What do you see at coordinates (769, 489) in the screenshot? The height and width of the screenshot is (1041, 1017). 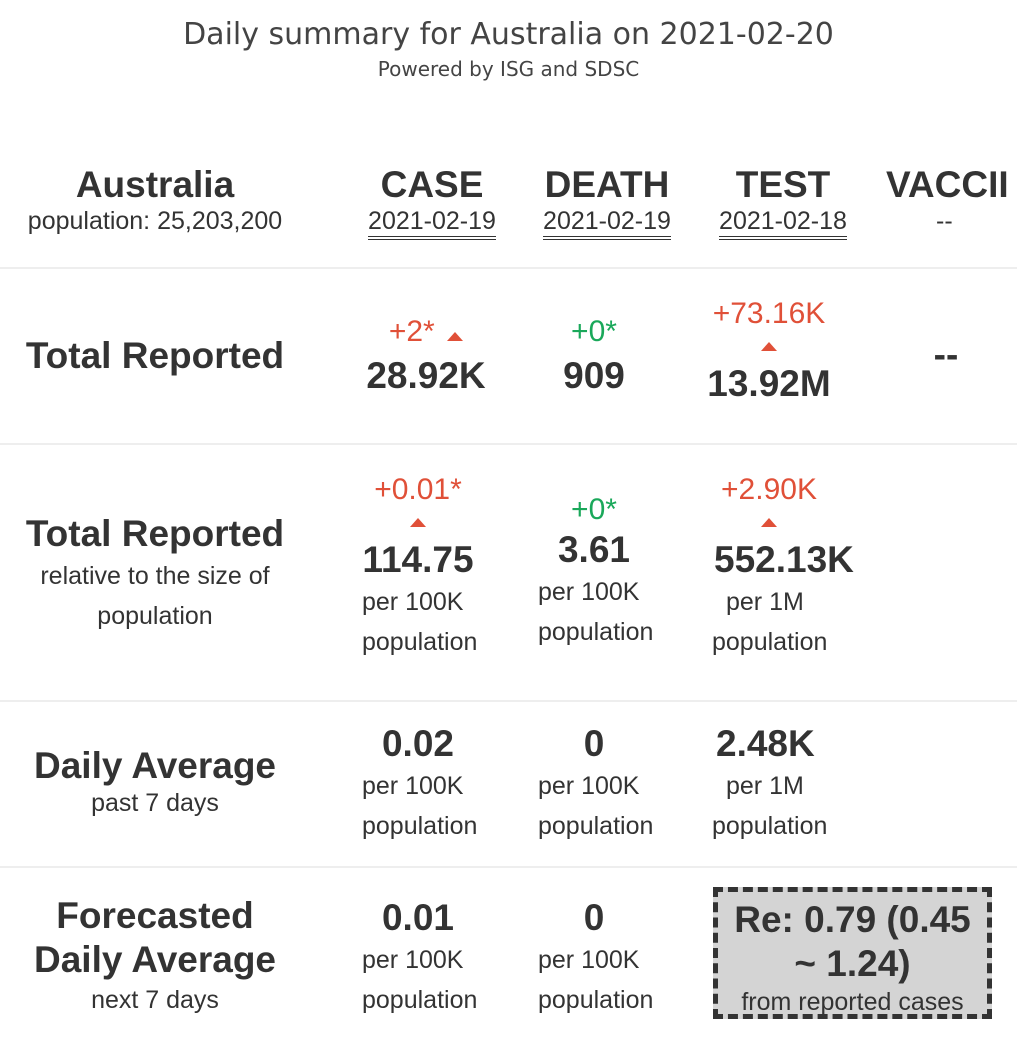 I see `relative-test-delta: +2.90K` at bounding box center [769, 489].